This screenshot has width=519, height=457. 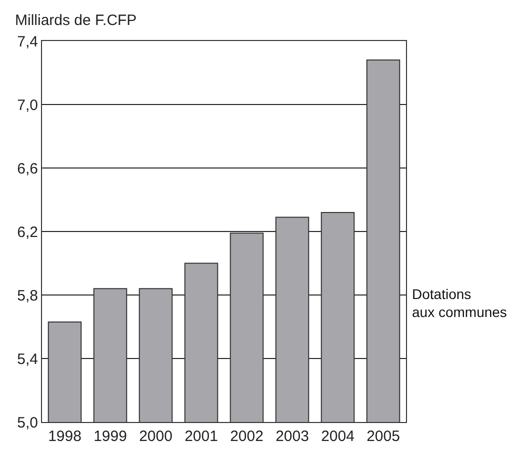 What do you see at coordinates (27, 105) in the screenshot?
I see `y-tick-label: 7,0` at bounding box center [27, 105].